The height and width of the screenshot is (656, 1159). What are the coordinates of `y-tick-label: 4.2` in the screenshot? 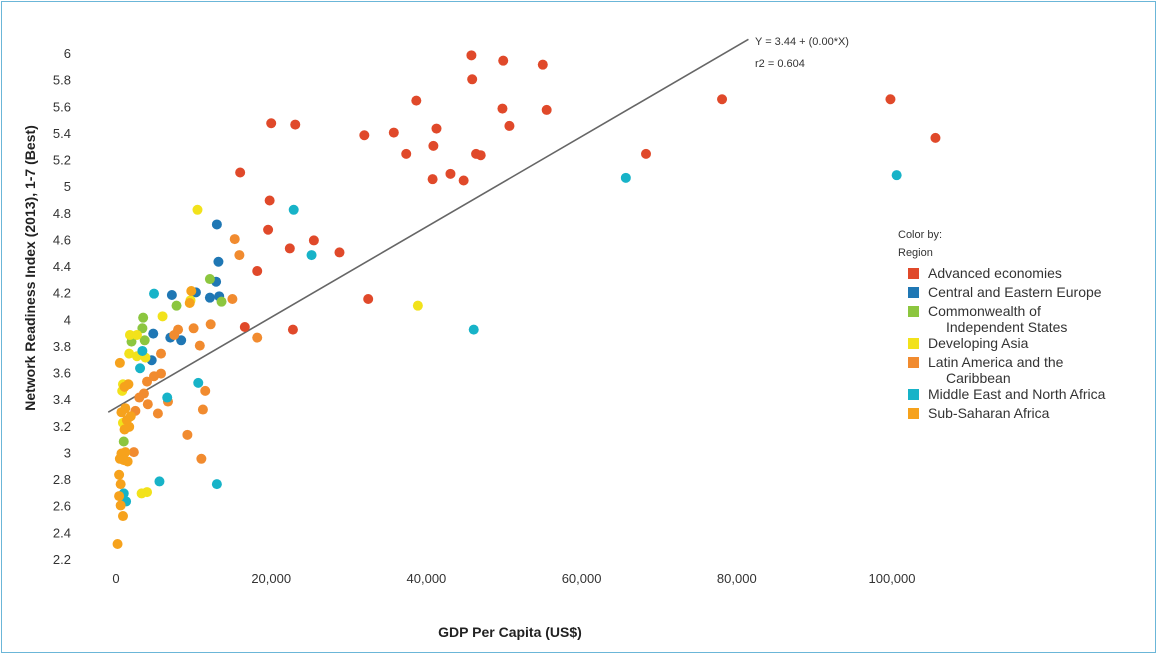 It's located at (62, 293).